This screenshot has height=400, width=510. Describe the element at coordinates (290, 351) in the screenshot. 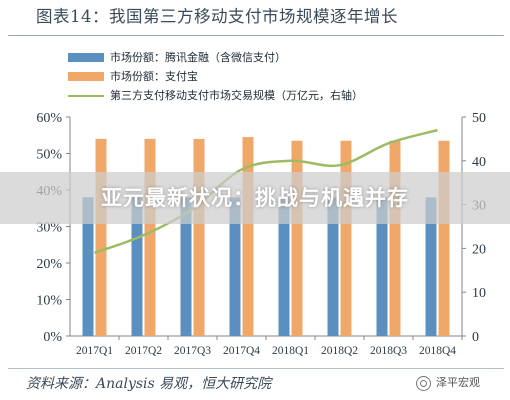

I see `x-tick-label: 2018Q1` at that location.